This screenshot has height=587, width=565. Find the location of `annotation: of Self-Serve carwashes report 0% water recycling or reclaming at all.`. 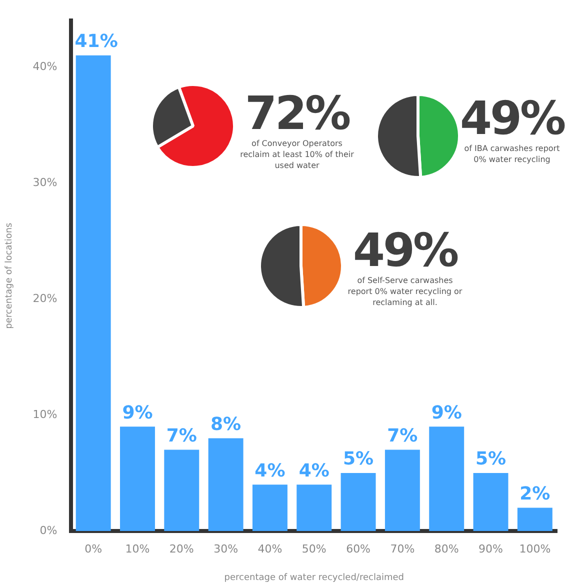

annotation: of Self-Serve carwashes report 0% water recycling or reclaming at all. is located at coordinates (405, 291).